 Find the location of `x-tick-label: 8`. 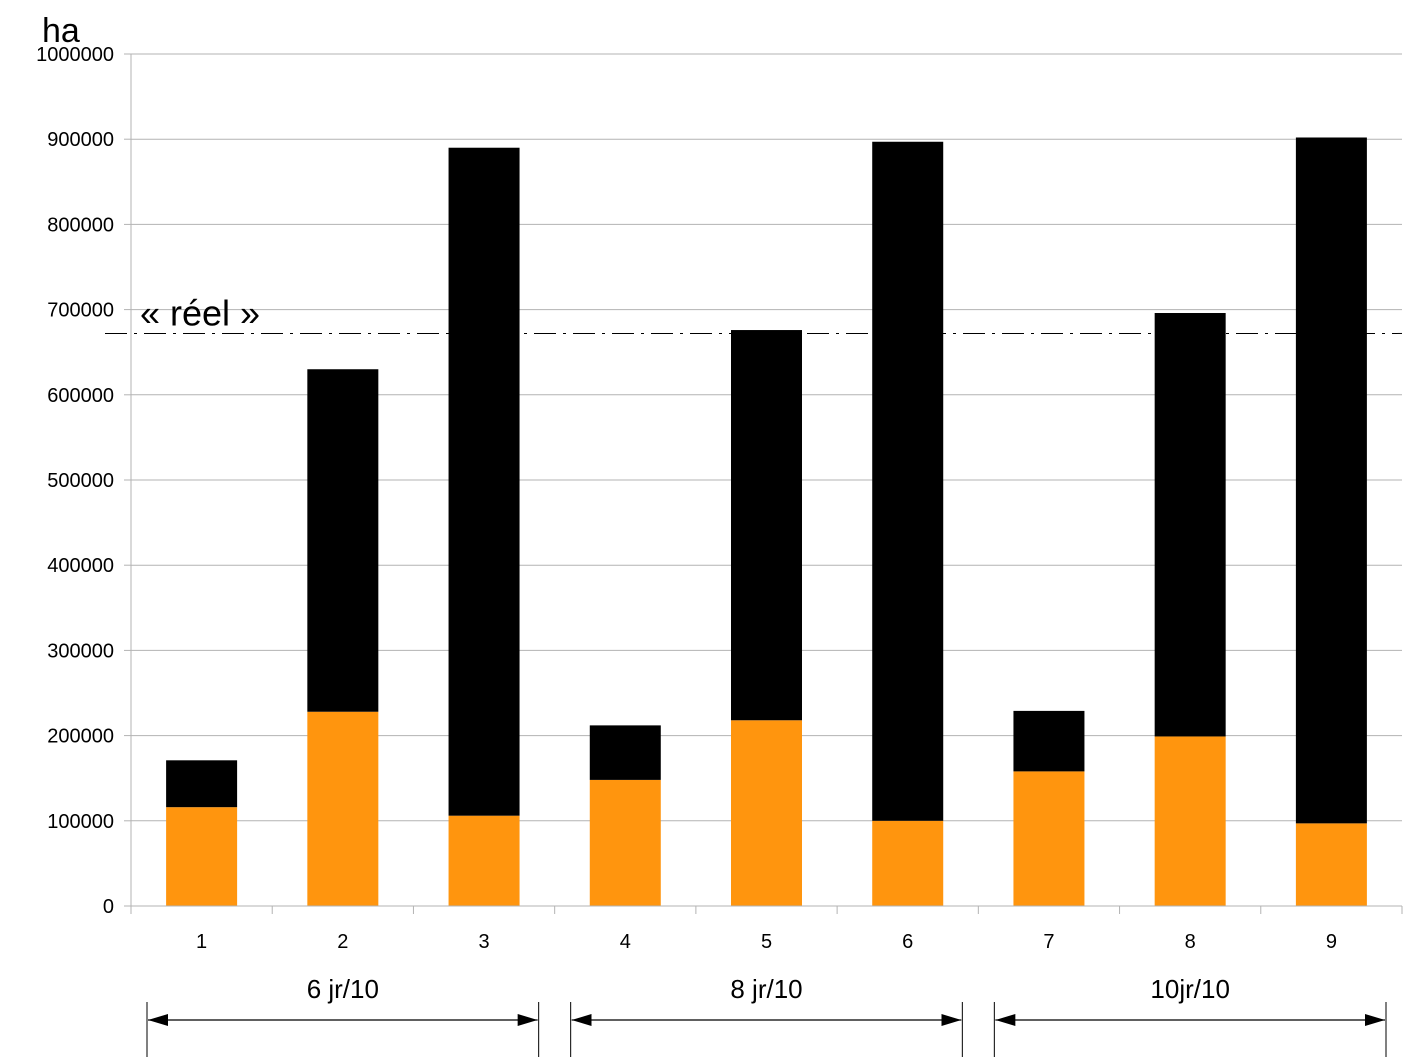

x-tick-label: 8 is located at coordinates (1190, 942).